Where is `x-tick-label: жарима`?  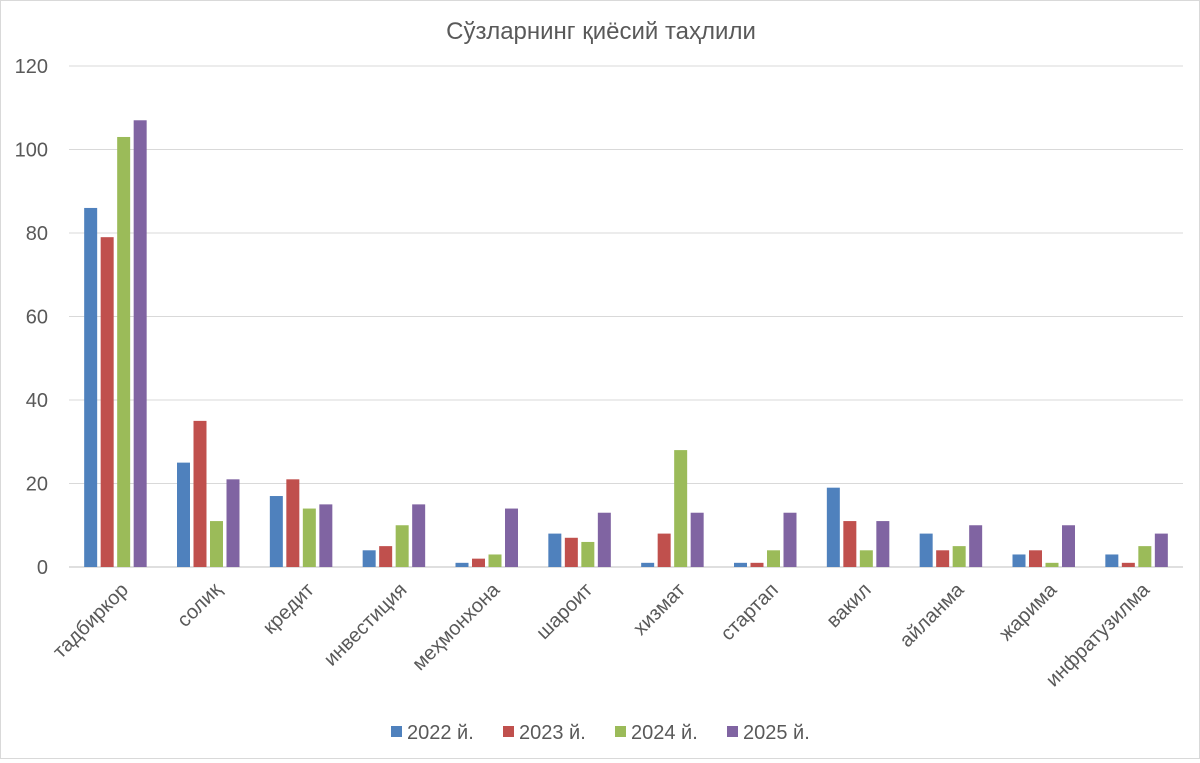
x-tick-label: жарима is located at coordinates (1028, 611).